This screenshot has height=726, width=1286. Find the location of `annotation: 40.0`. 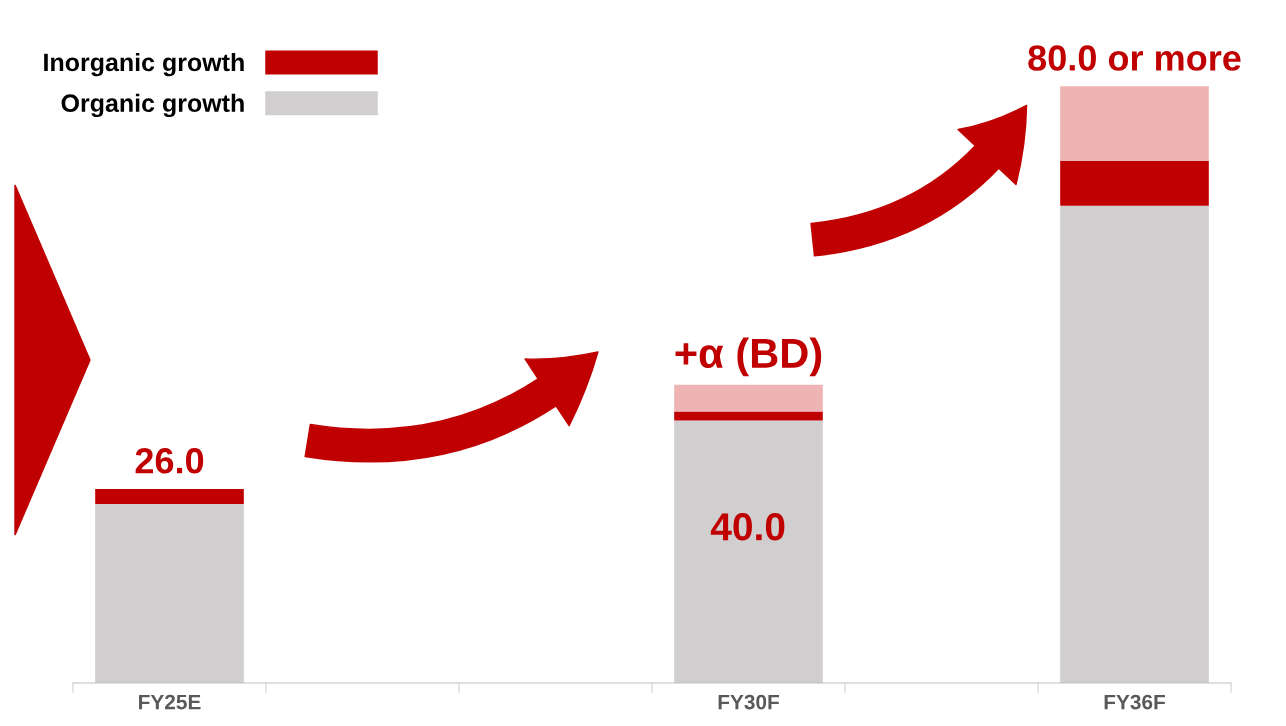

annotation: 40.0 is located at coordinates (747, 527).